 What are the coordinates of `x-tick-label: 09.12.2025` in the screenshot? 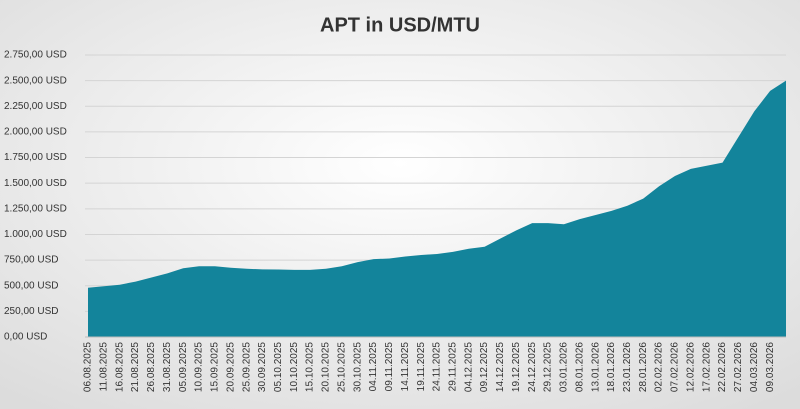 It's located at (484, 367).